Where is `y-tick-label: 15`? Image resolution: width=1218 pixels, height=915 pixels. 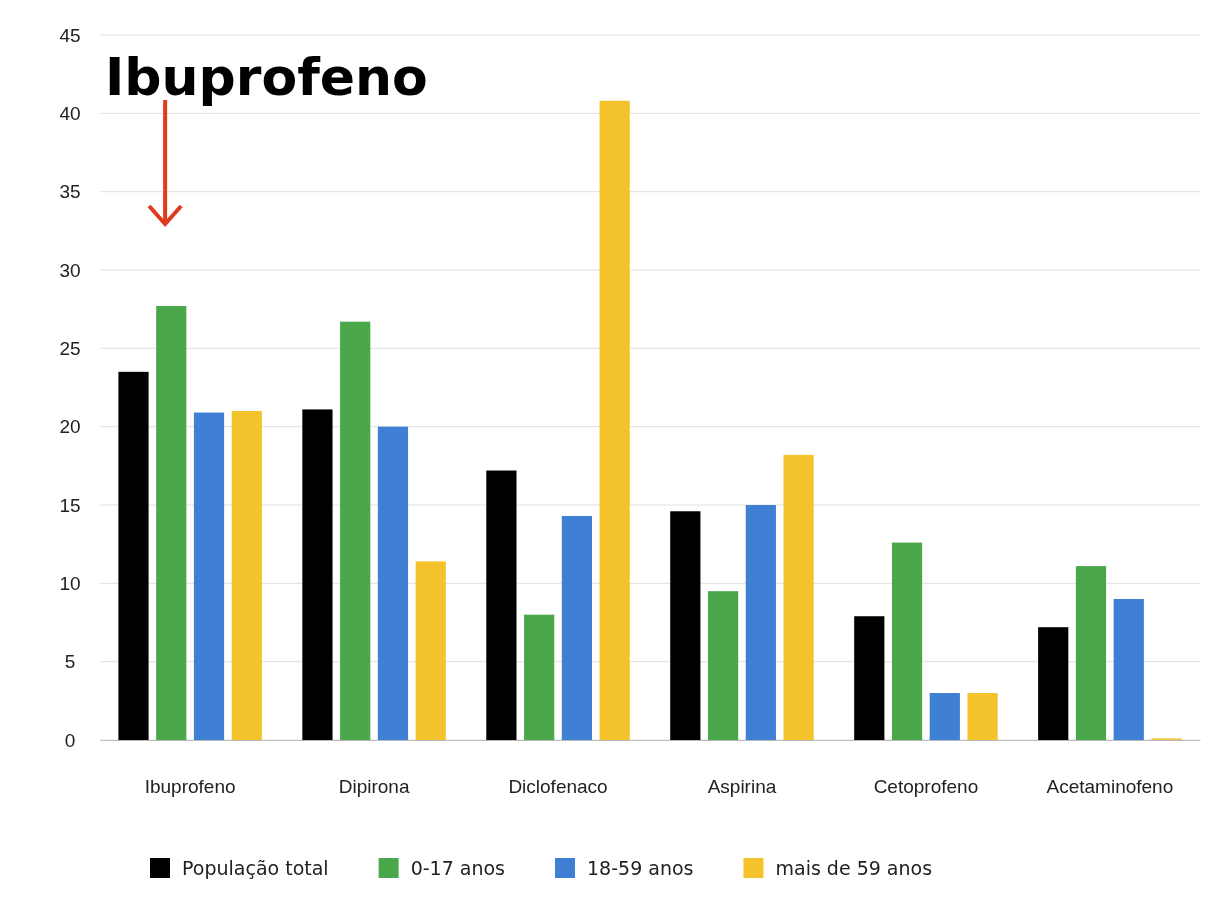 y-tick-label: 15 is located at coordinates (70, 505).